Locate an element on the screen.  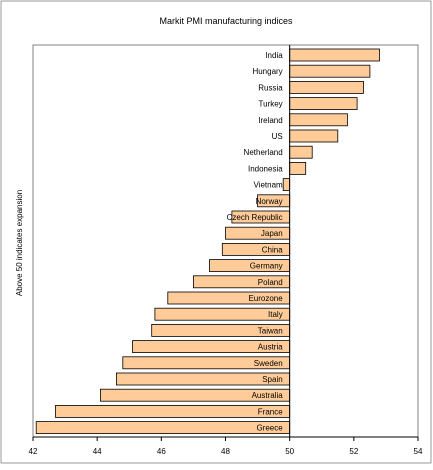
bar-india is located at coordinates (334, 55).